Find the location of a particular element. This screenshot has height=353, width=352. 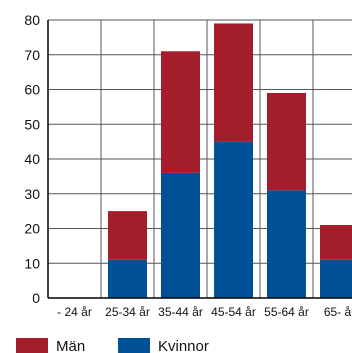

y-tick-label: 20 is located at coordinates (32, 229).